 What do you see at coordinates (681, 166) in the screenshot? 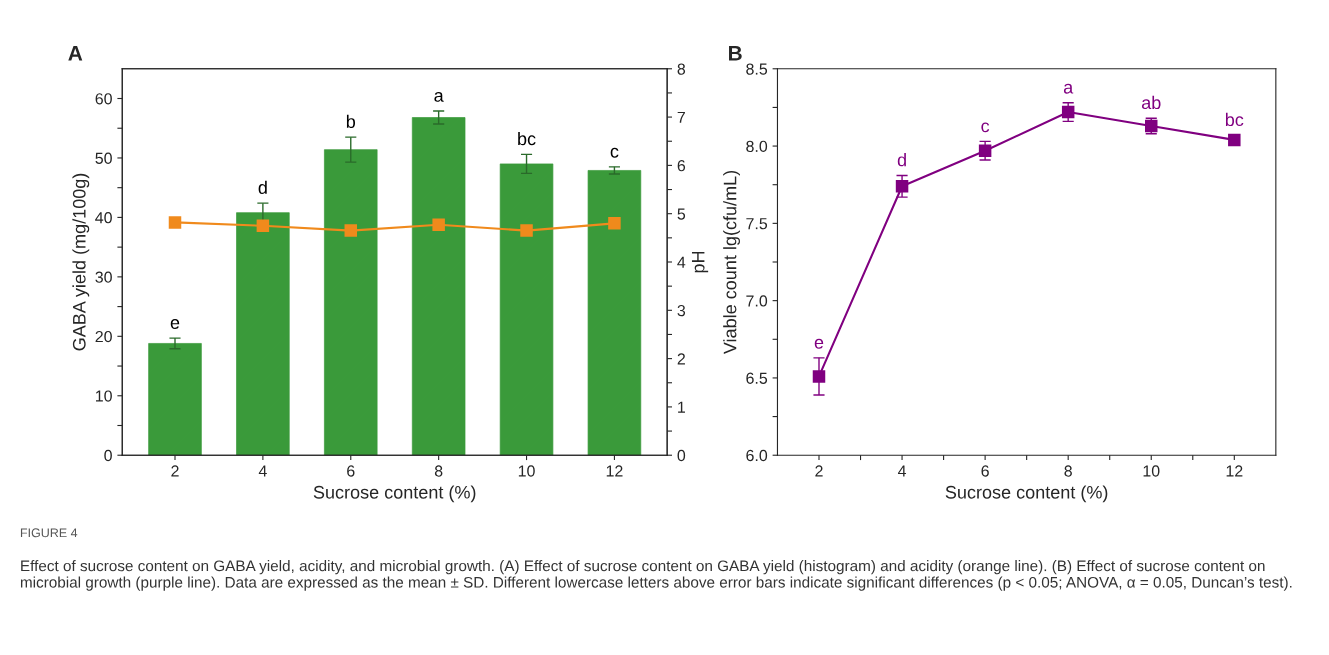
I see `y2-tick-label: 6` at bounding box center [681, 166].